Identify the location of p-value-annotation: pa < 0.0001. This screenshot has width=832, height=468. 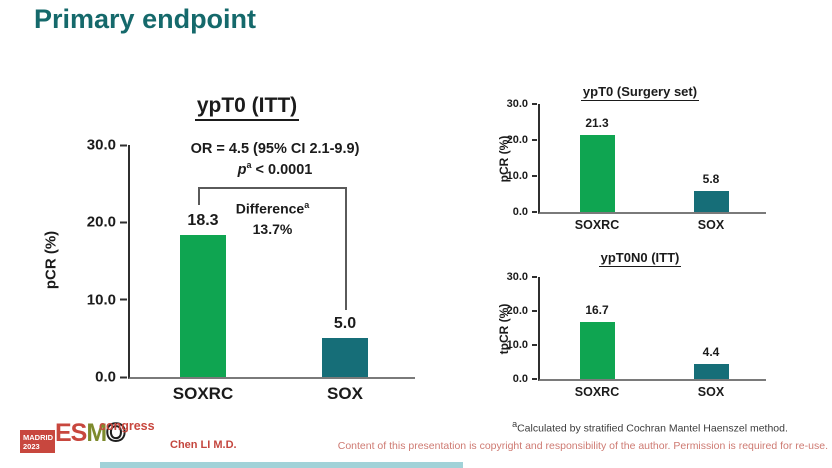
(275, 169).